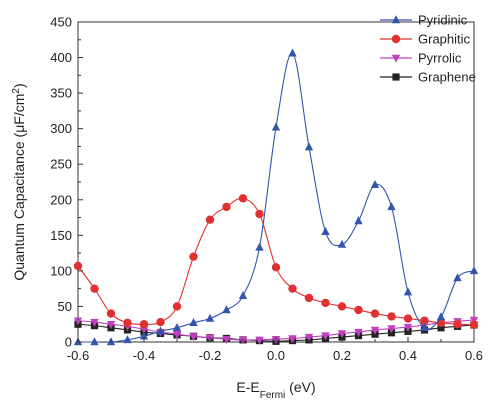 The height and width of the screenshot is (400, 492). What do you see at coordinates (19, 181) in the screenshot?
I see `y-axis-label: Quantum Capacitance (μF/cm2)` at bounding box center [19, 181].